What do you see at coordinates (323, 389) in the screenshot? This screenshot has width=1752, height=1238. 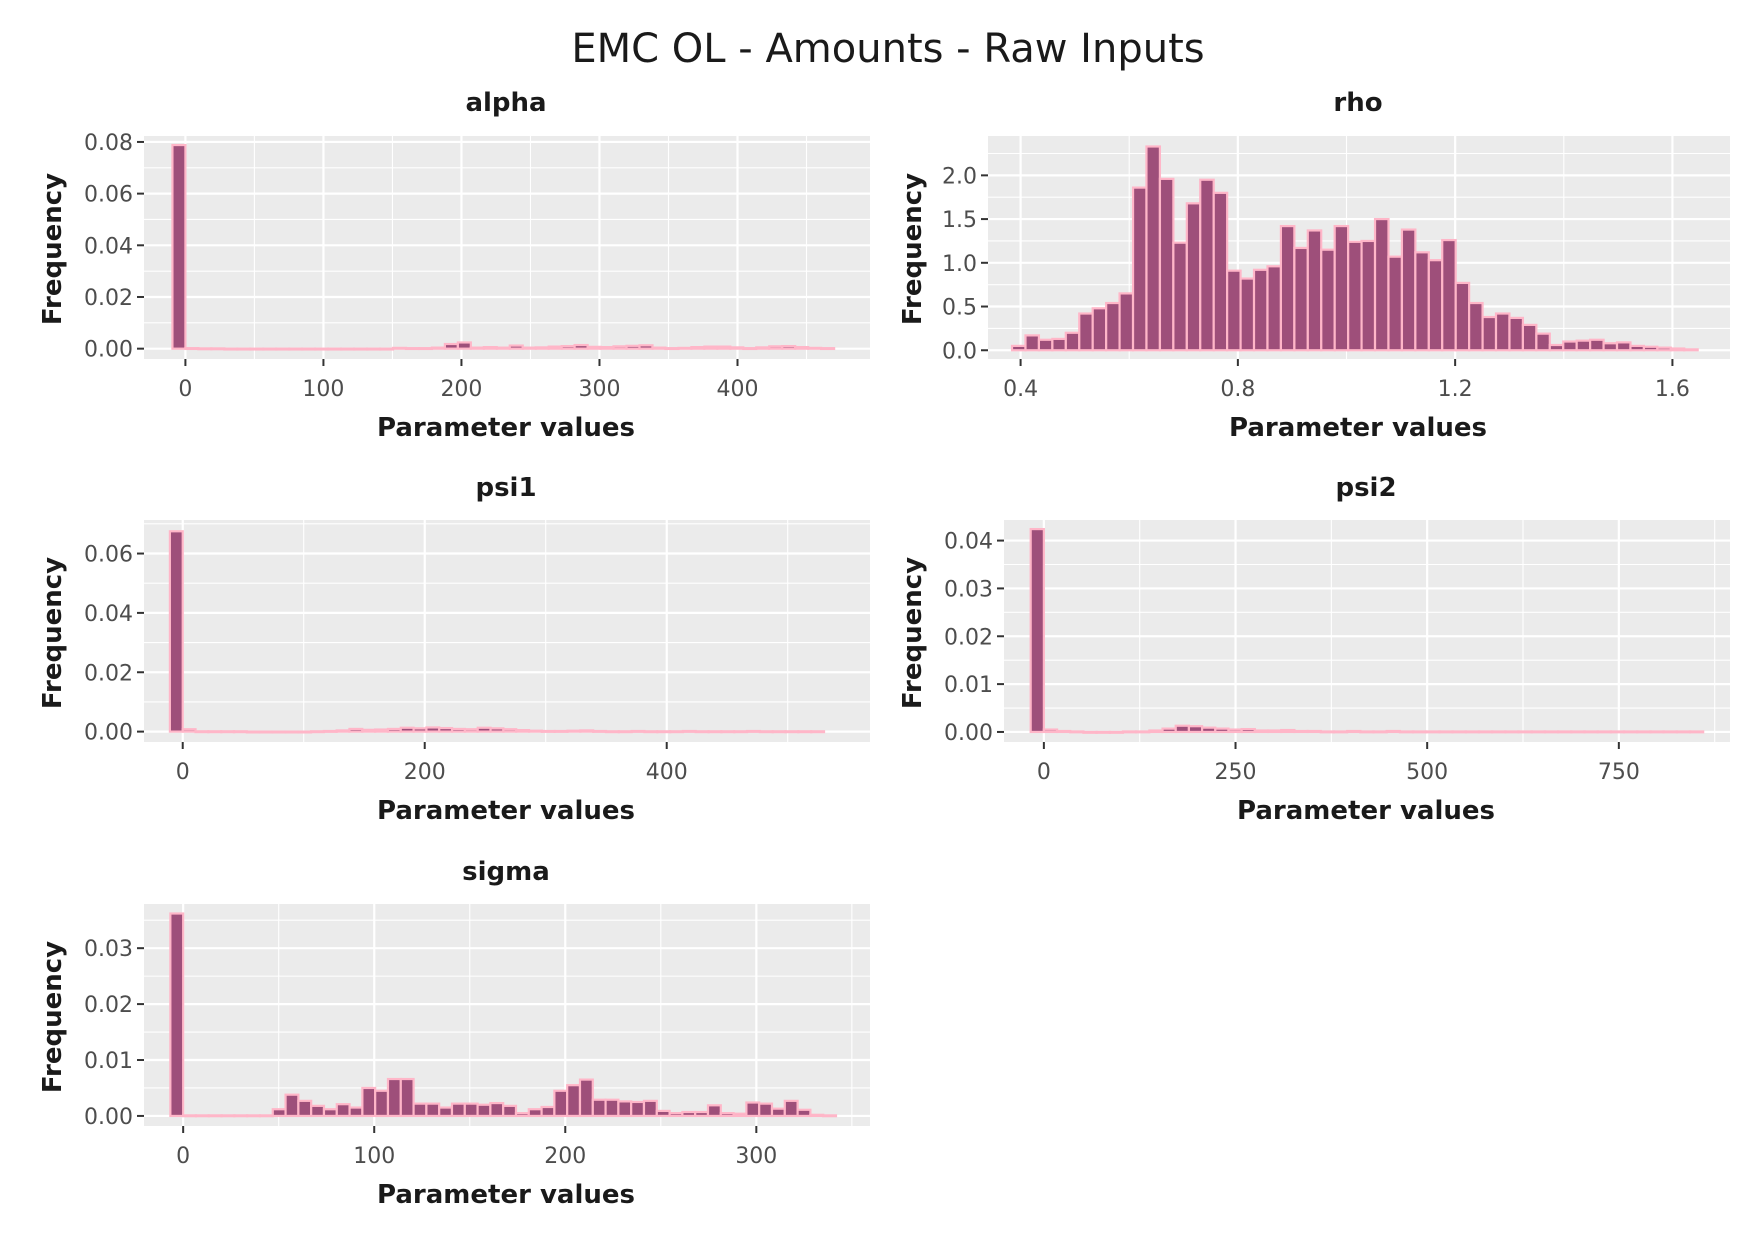 I see `x-tick-label: 100` at bounding box center [323, 389].